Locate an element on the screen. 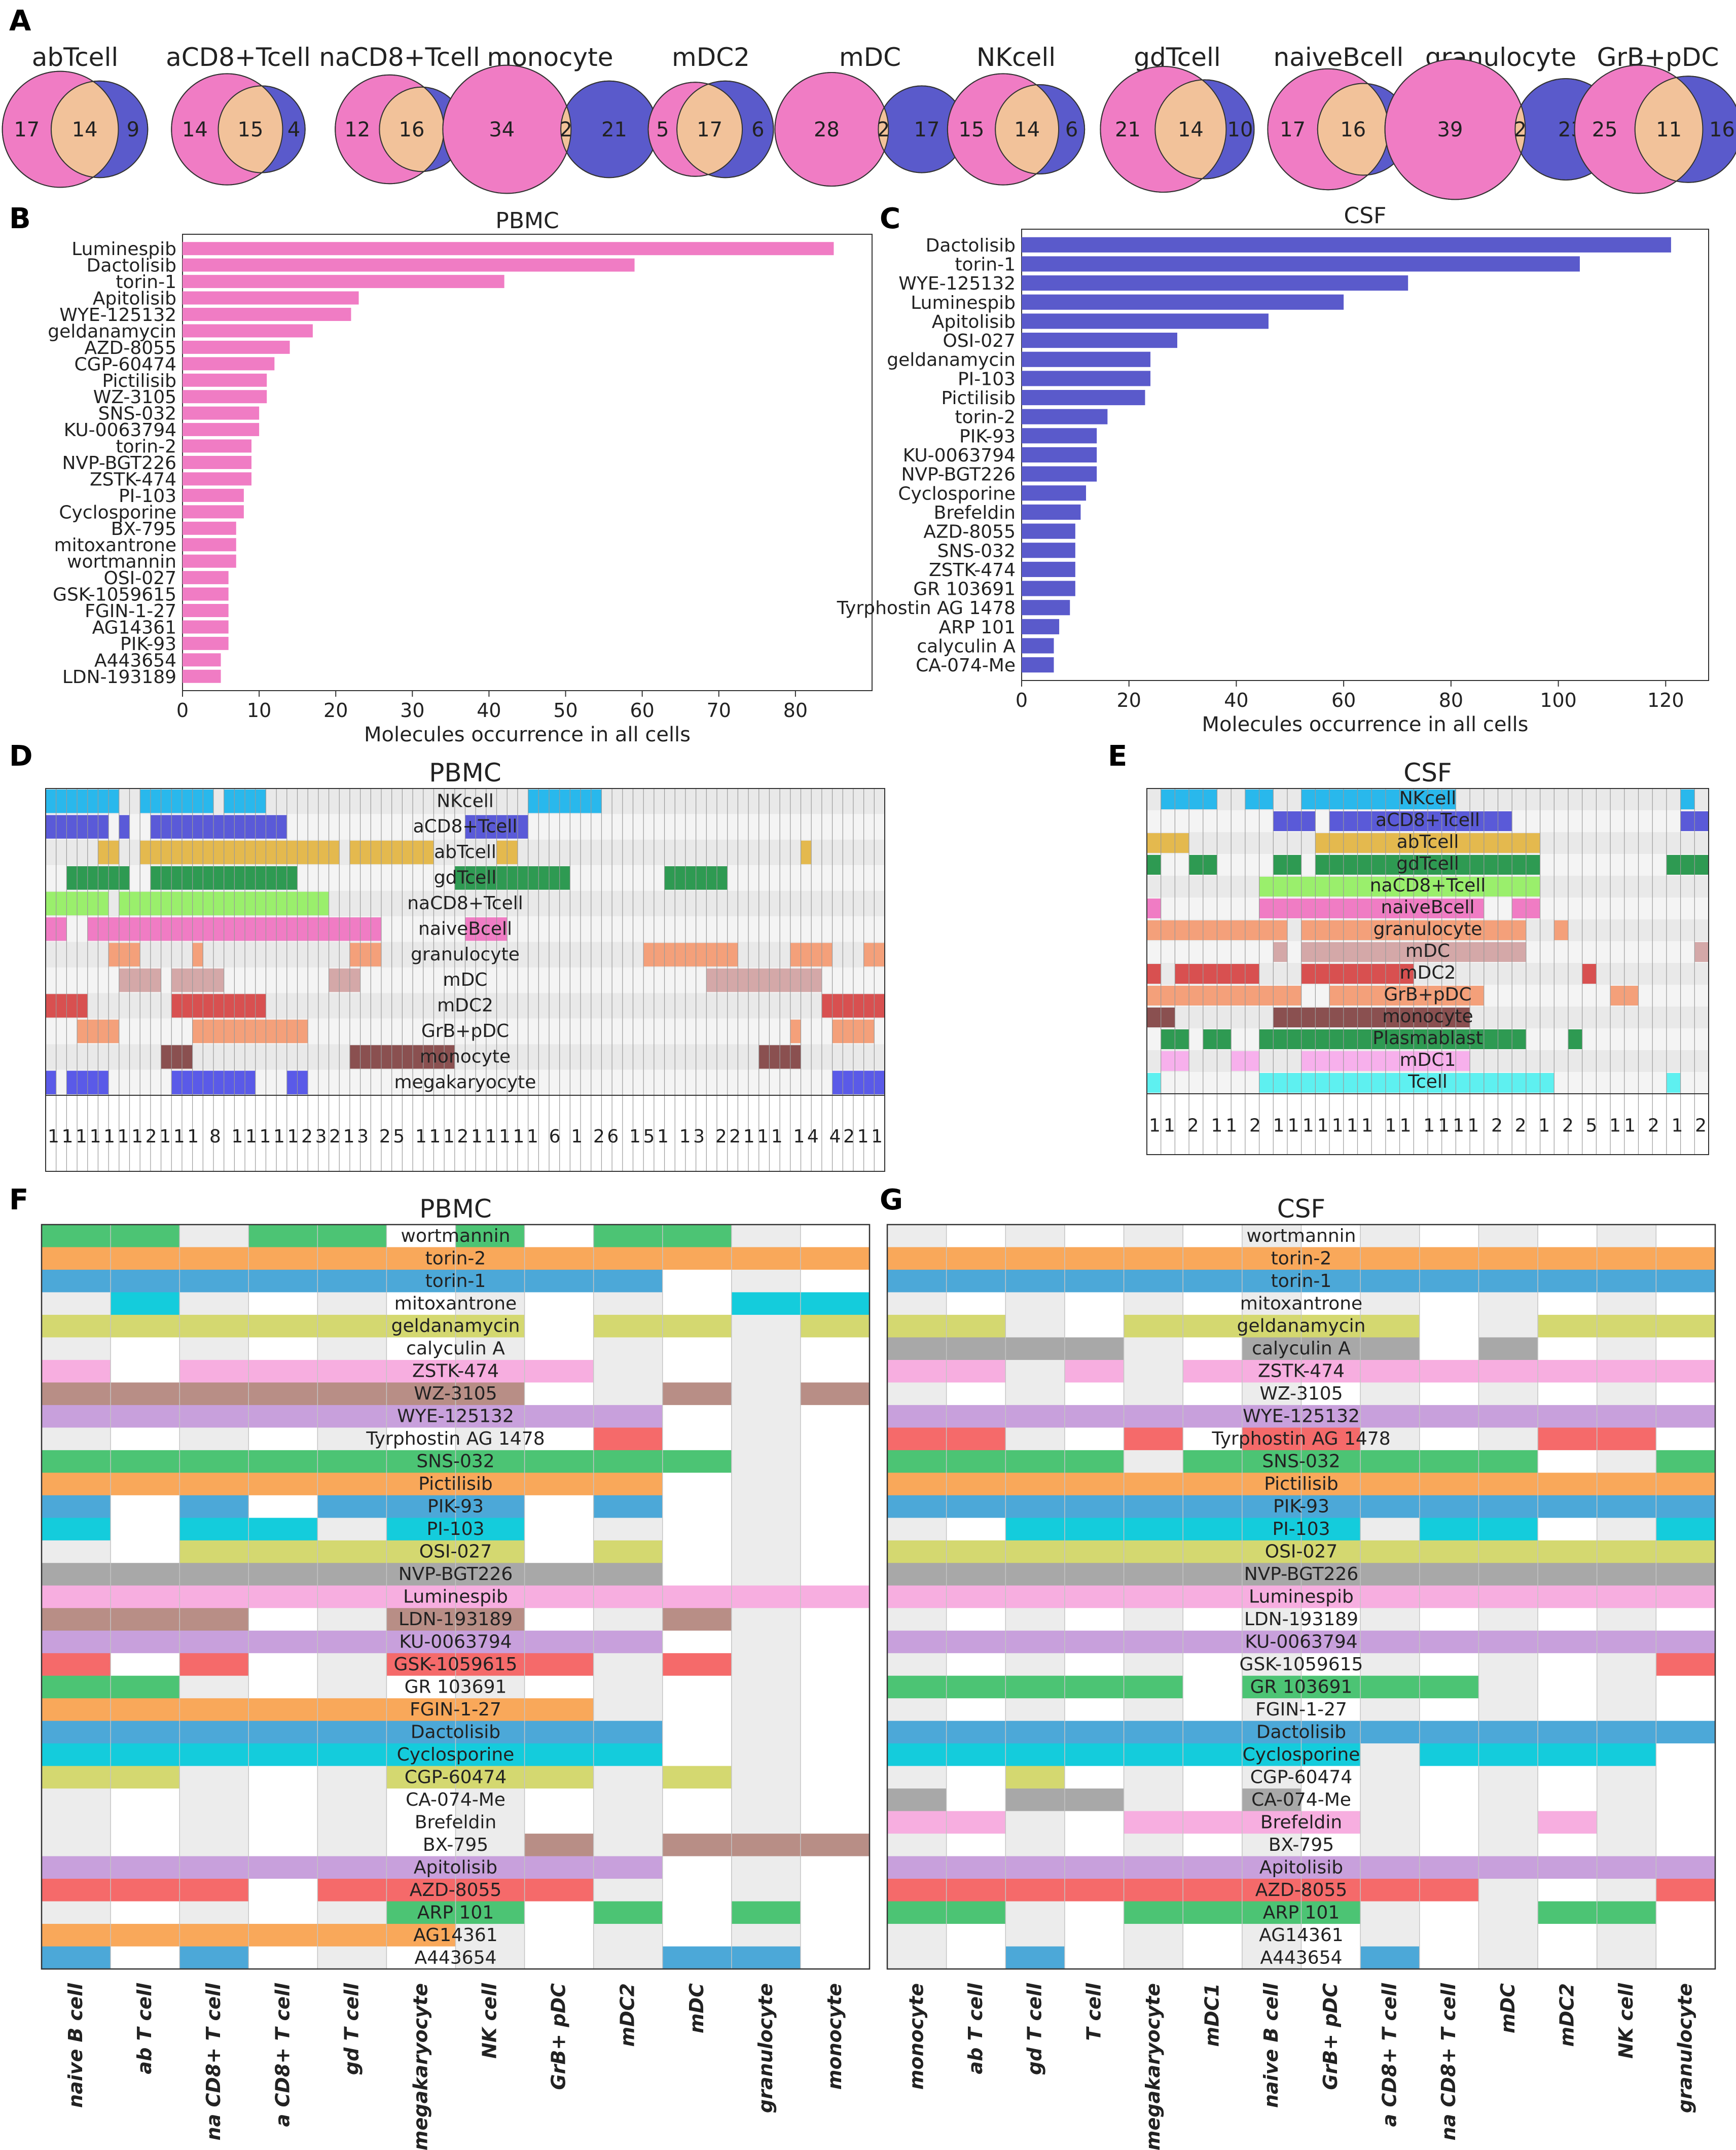  heatmap-cell-torin-1-megakaryocyte is located at coordinates (1153, 1281).